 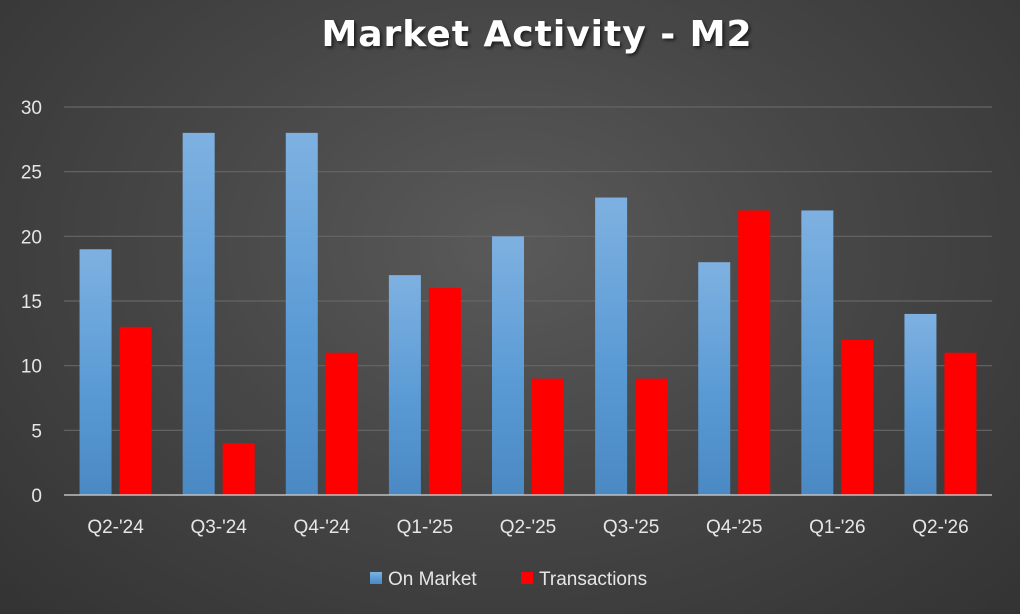 I want to click on legend-transactions: Transactions, so click(x=584, y=579).